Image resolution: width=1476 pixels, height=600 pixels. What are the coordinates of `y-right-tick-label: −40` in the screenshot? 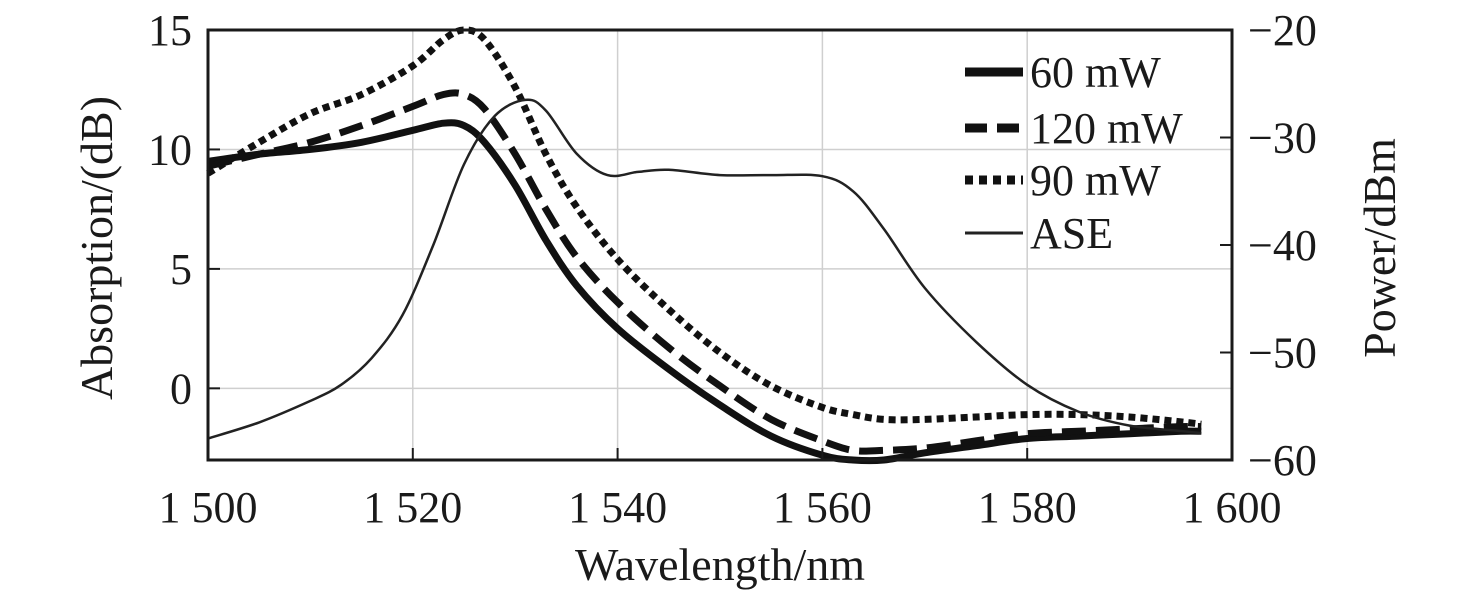 It's located at (1282, 245).